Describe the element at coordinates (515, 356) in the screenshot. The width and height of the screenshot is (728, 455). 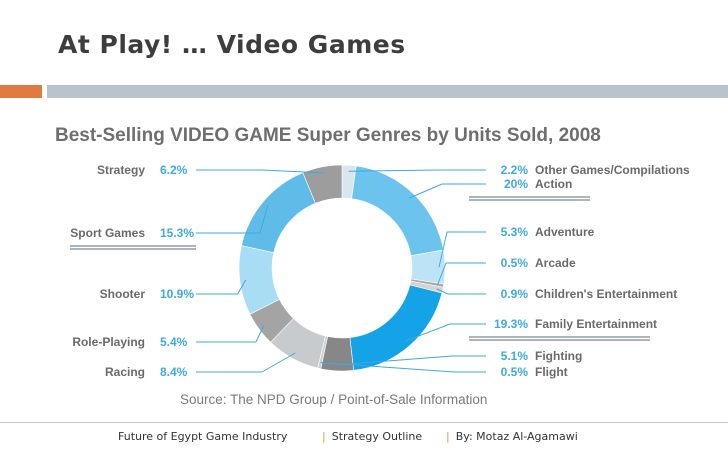
I see `value-fighting: 5.1%` at that location.